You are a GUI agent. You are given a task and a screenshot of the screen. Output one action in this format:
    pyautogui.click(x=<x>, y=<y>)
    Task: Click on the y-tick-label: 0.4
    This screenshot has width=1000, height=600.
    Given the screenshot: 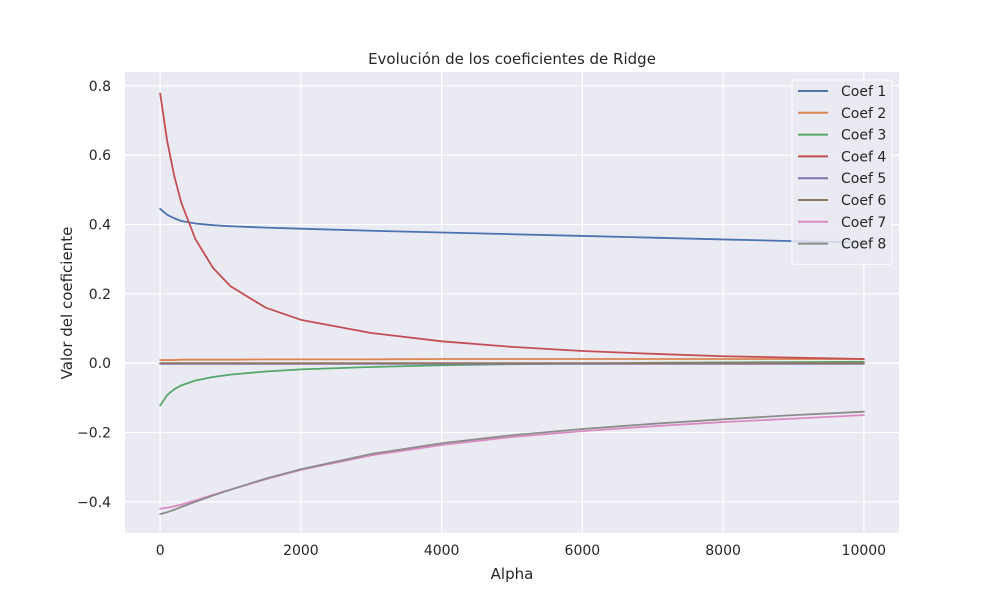 What is the action you would take?
    pyautogui.click(x=100, y=226)
    